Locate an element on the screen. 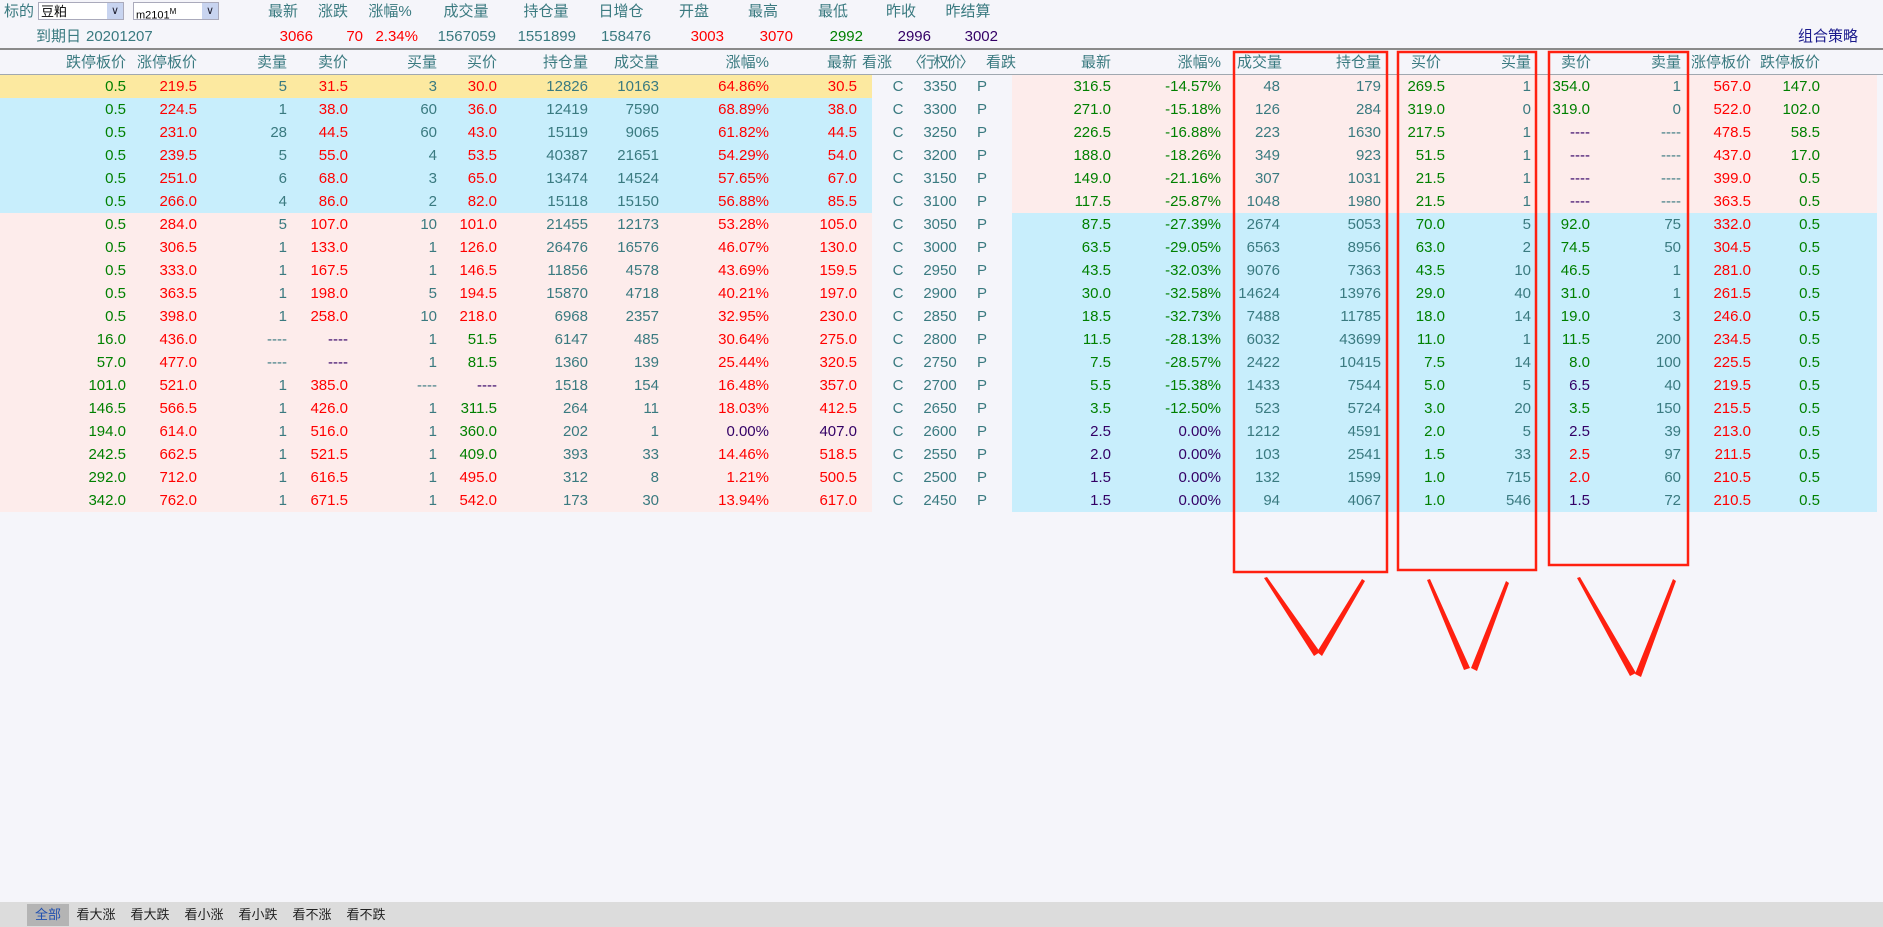  put-cell-持仓量: 5053 is located at coordinates (1364, 224).